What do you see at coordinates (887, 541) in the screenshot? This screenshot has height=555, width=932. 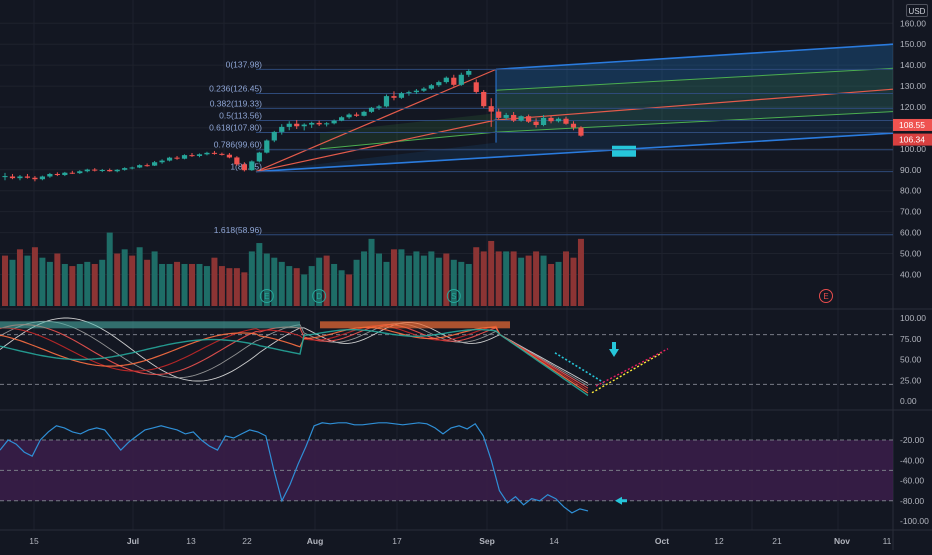 I see `time-axis-label: 11` at bounding box center [887, 541].